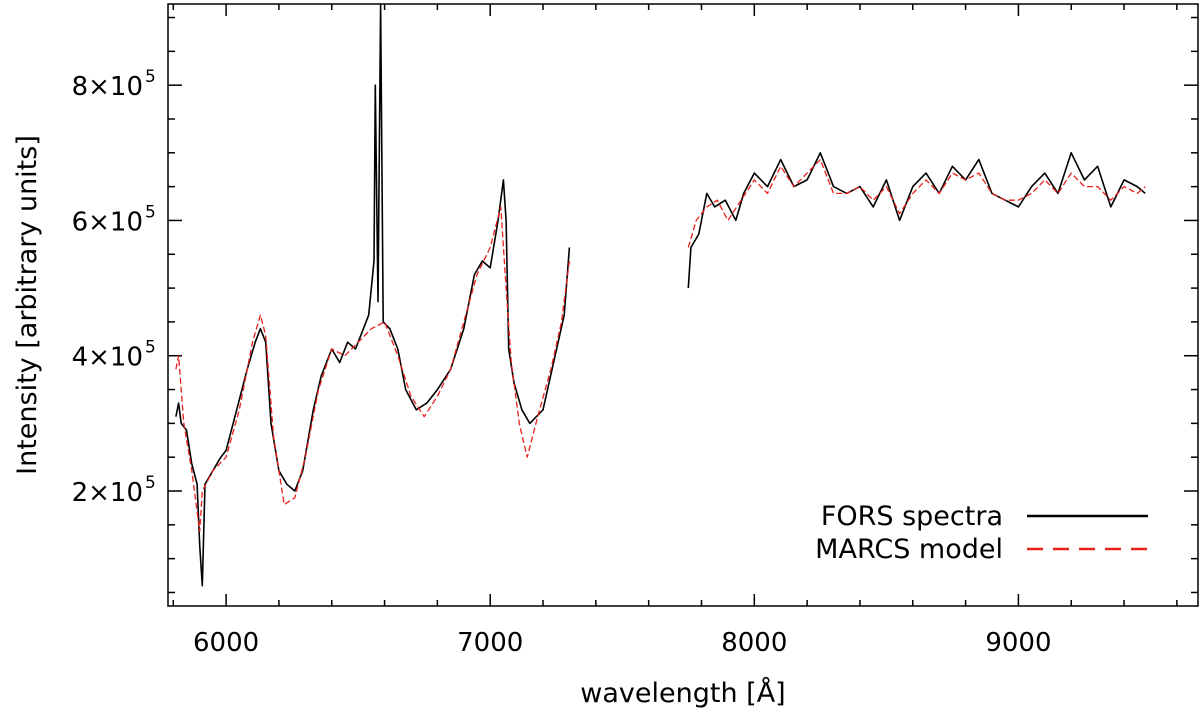 The width and height of the screenshot is (1200, 714). I want to click on y-tick-label: 6×10 5, so click(114, 219).